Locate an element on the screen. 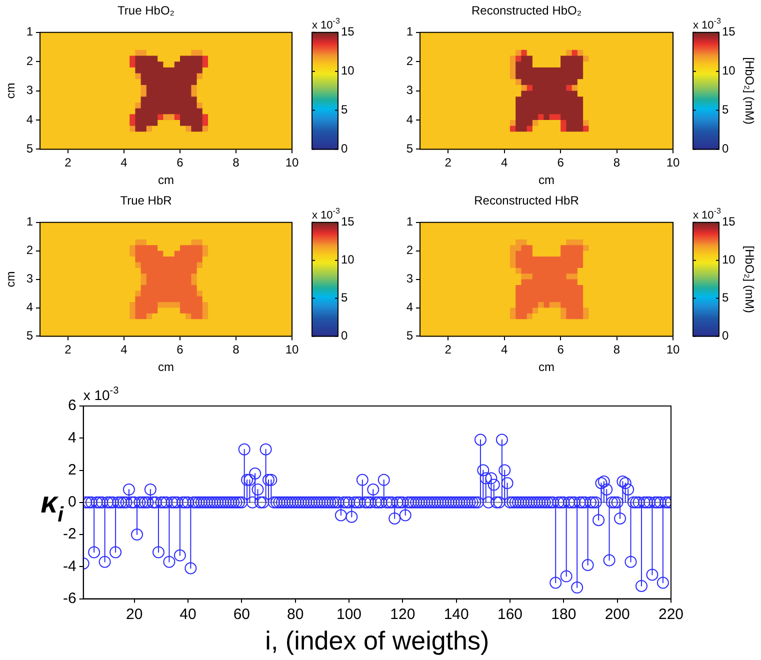 The width and height of the screenshot is (761, 660). x-tick-label: 220 is located at coordinates (671, 614).